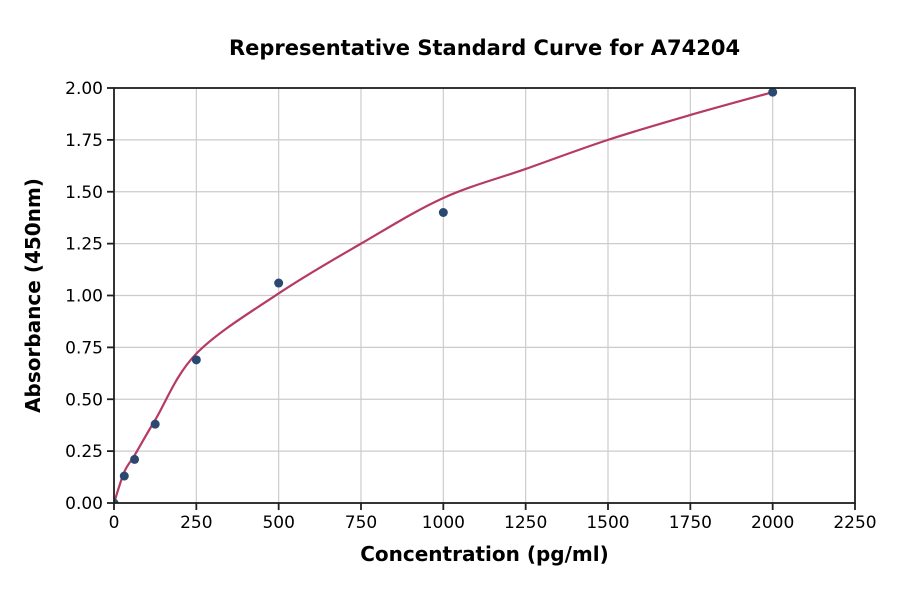 The height and width of the screenshot is (598, 900). Describe the element at coordinates (484, 48) in the screenshot. I see `chart-title: Representative Standard Curve for A74204` at that location.